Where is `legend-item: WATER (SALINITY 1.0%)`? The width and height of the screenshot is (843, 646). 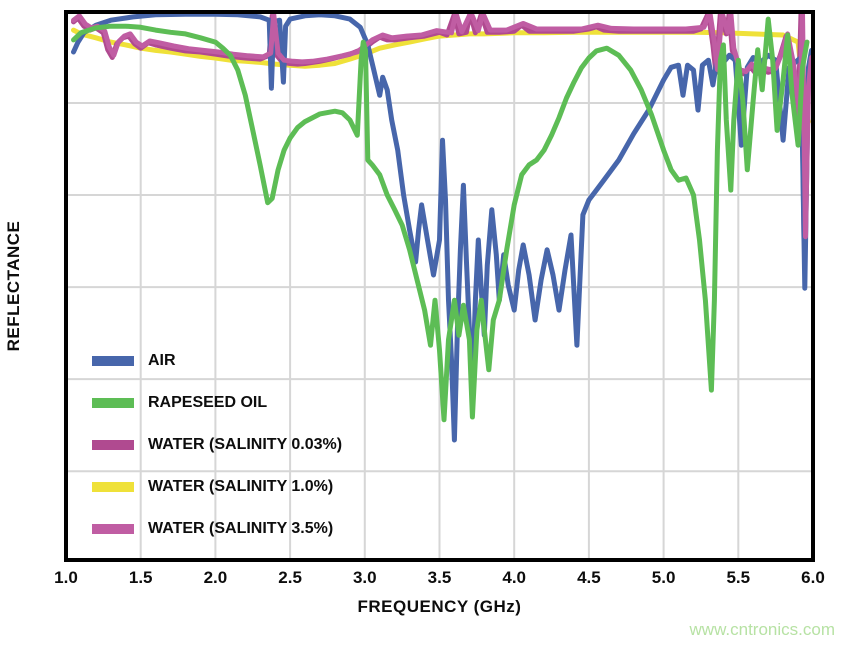 legend-item: WATER (SALINITY 1.0%) is located at coordinates (217, 487).